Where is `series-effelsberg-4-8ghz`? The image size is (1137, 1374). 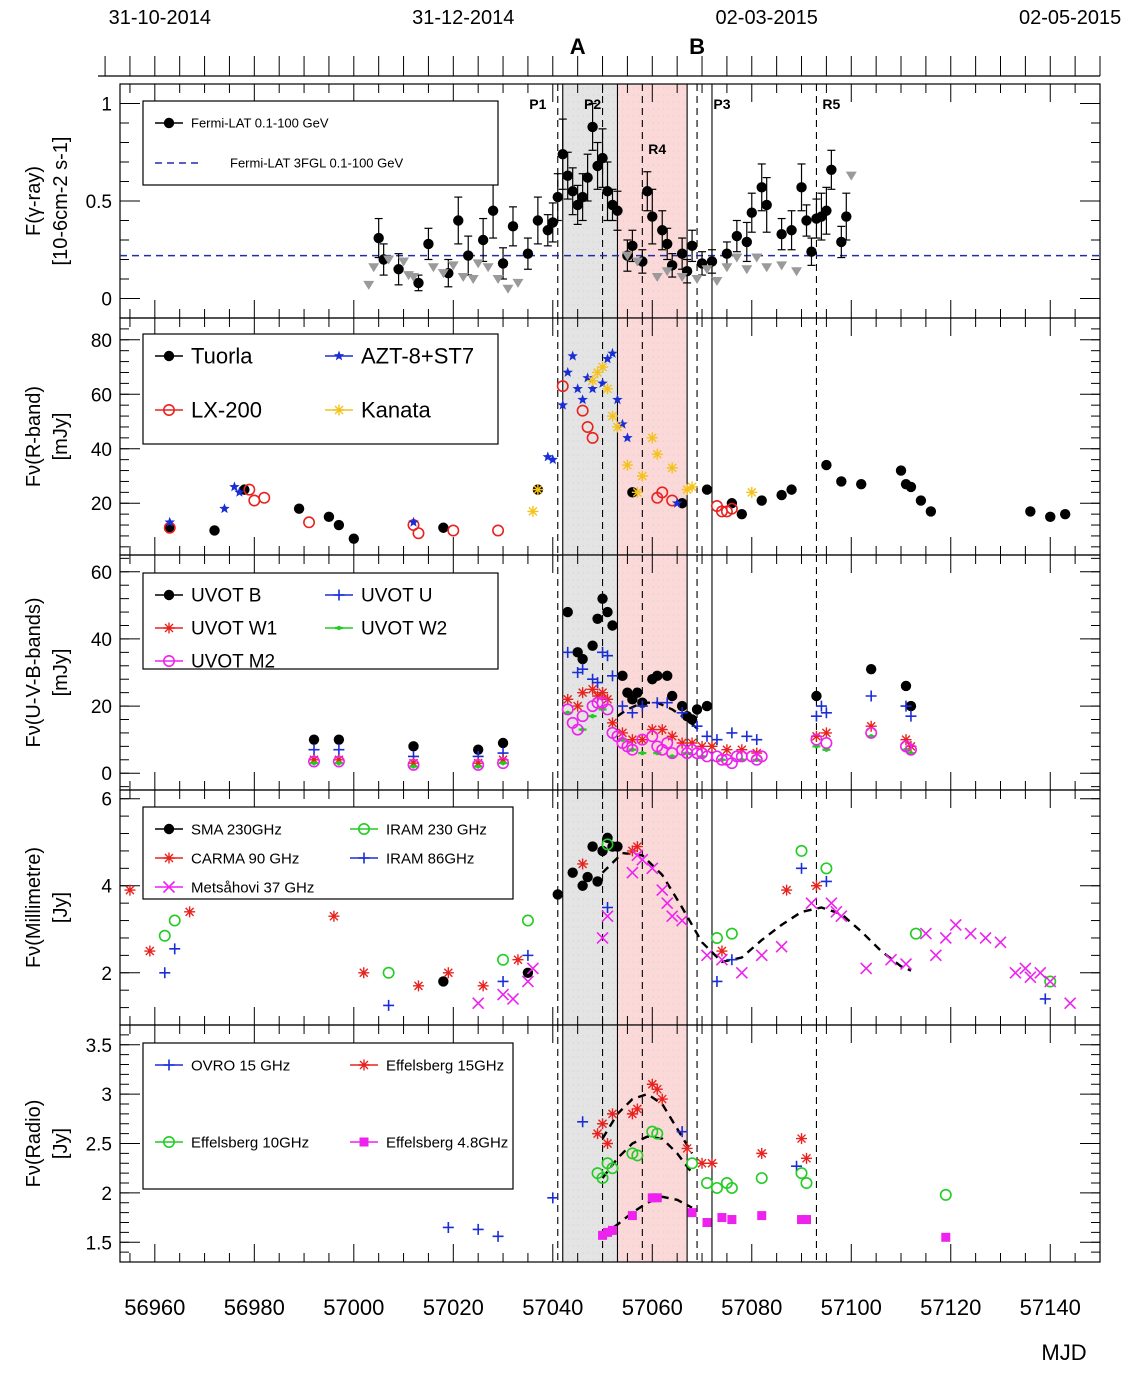
series-effelsberg-4-8ghz is located at coordinates (774, 1217).